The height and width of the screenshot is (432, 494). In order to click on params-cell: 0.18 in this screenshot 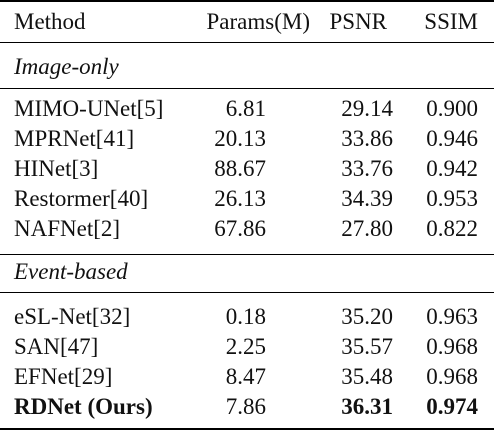, I will do `click(245, 316)`.